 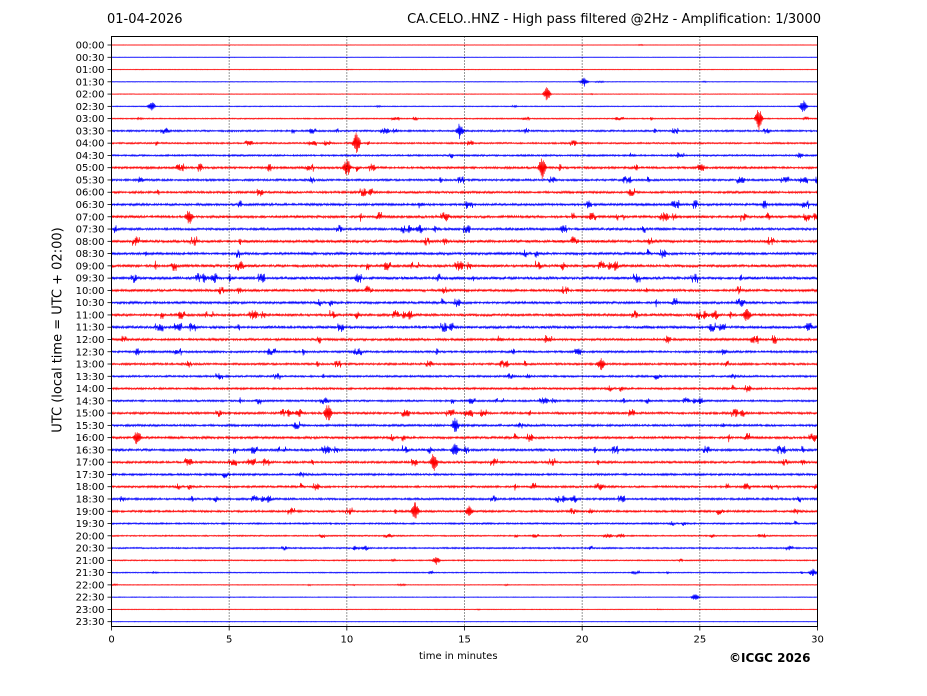 I want to click on row-label: 03:00, so click(x=90, y=119).